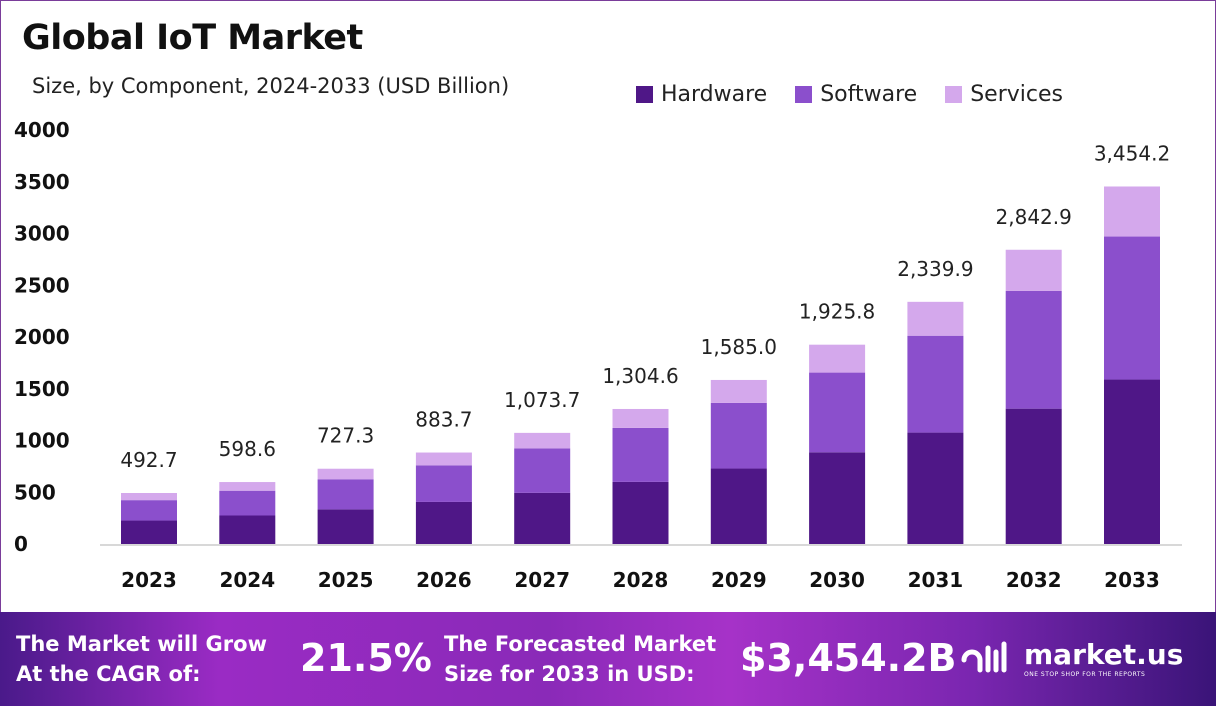  I want to click on x-tick-label: 2028, so click(641, 580).